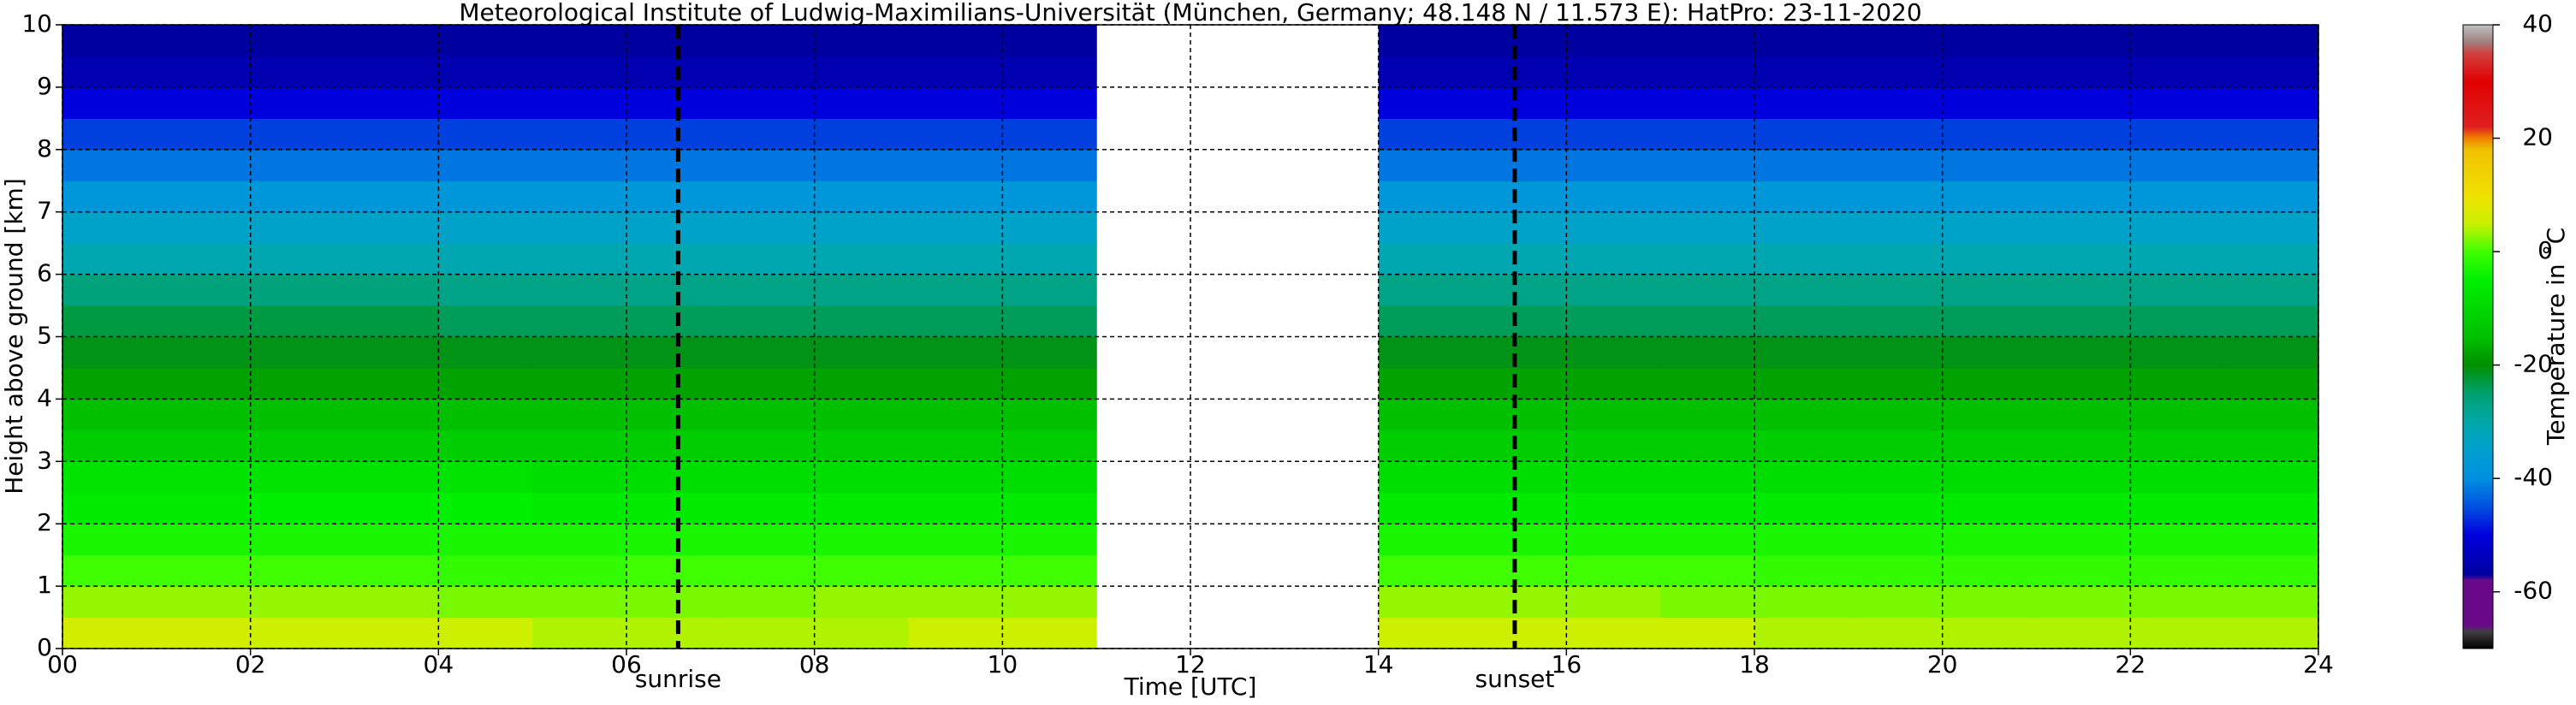 The height and width of the screenshot is (705, 2576). What do you see at coordinates (2533, 591) in the screenshot?
I see `colorbar-tick-label: -60` at bounding box center [2533, 591].